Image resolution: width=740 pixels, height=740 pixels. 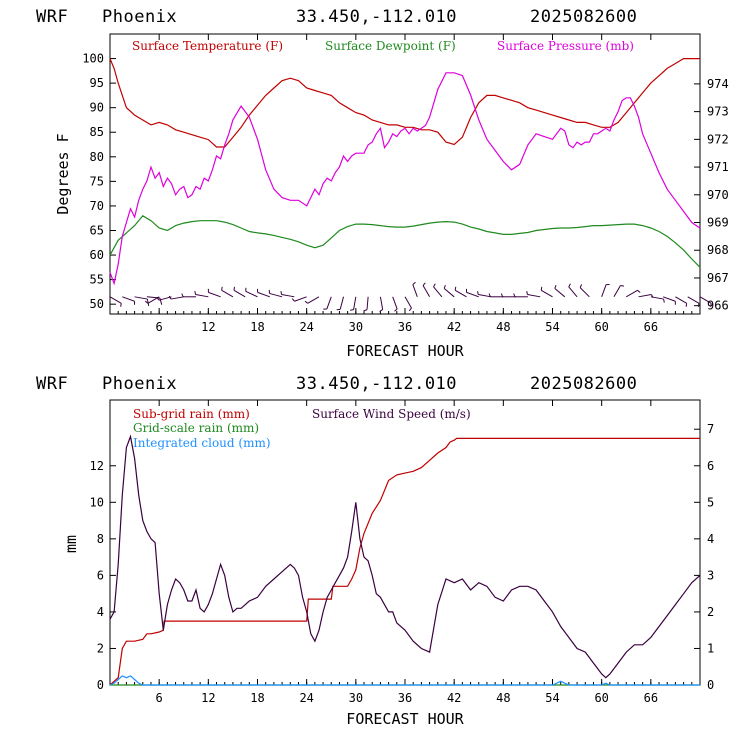 What do you see at coordinates (583, 384) in the screenshot?
I see `panel2-init-label: 2025082600` at bounding box center [583, 384].